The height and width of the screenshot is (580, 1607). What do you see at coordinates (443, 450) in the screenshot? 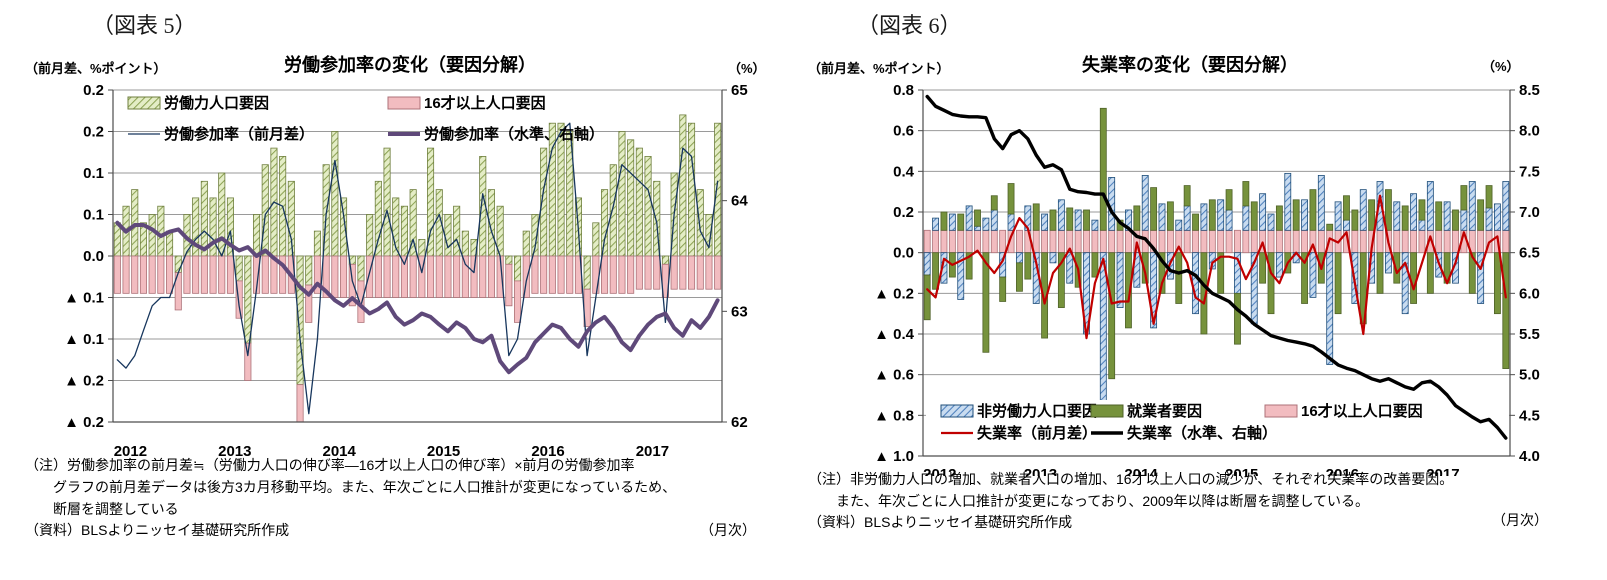
I see `x-axis-year-label: 2015` at bounding box center [443, 450].